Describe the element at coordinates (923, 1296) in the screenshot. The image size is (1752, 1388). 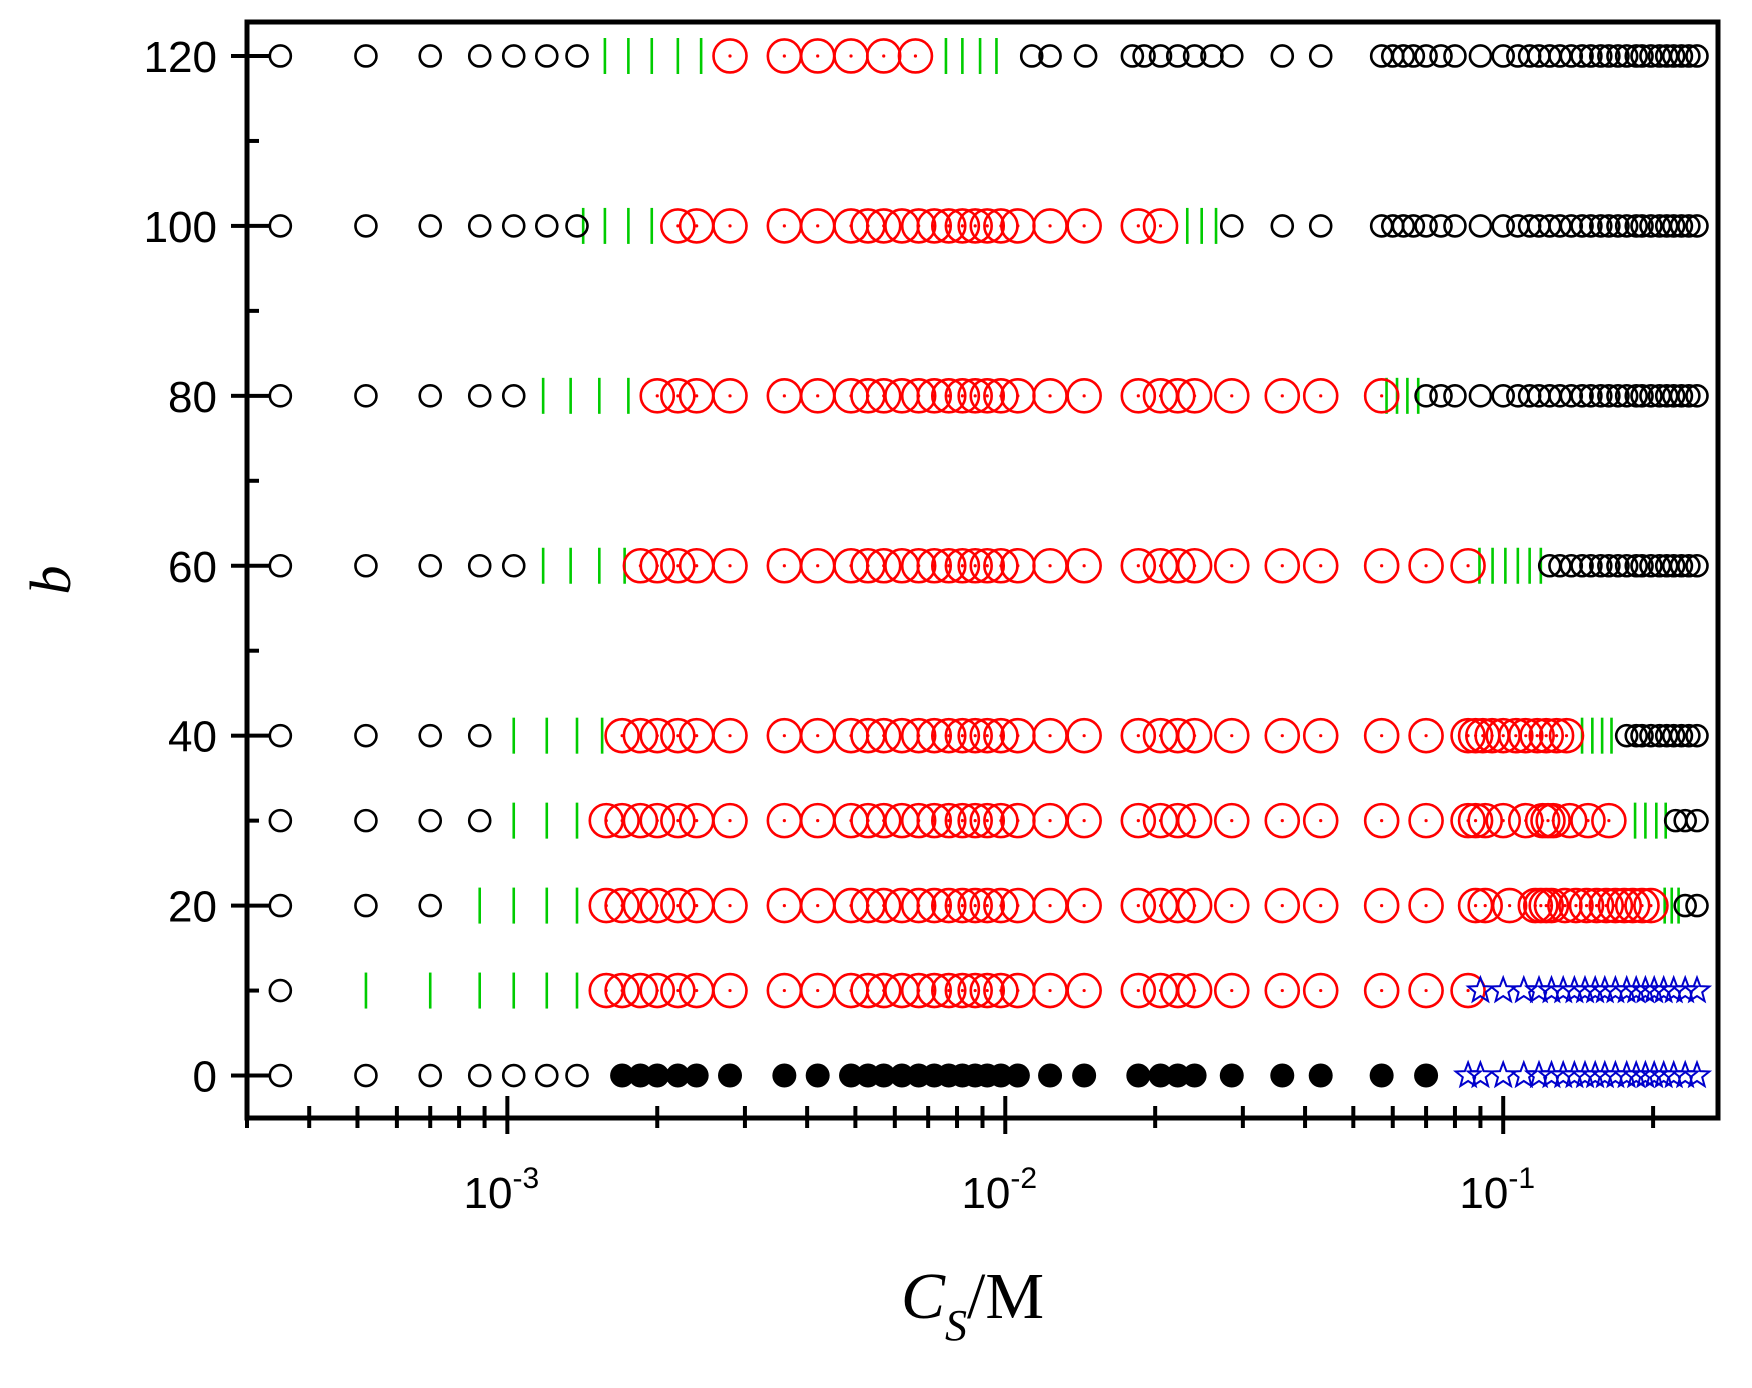
I see `x-axis-title-main: C` at that location.